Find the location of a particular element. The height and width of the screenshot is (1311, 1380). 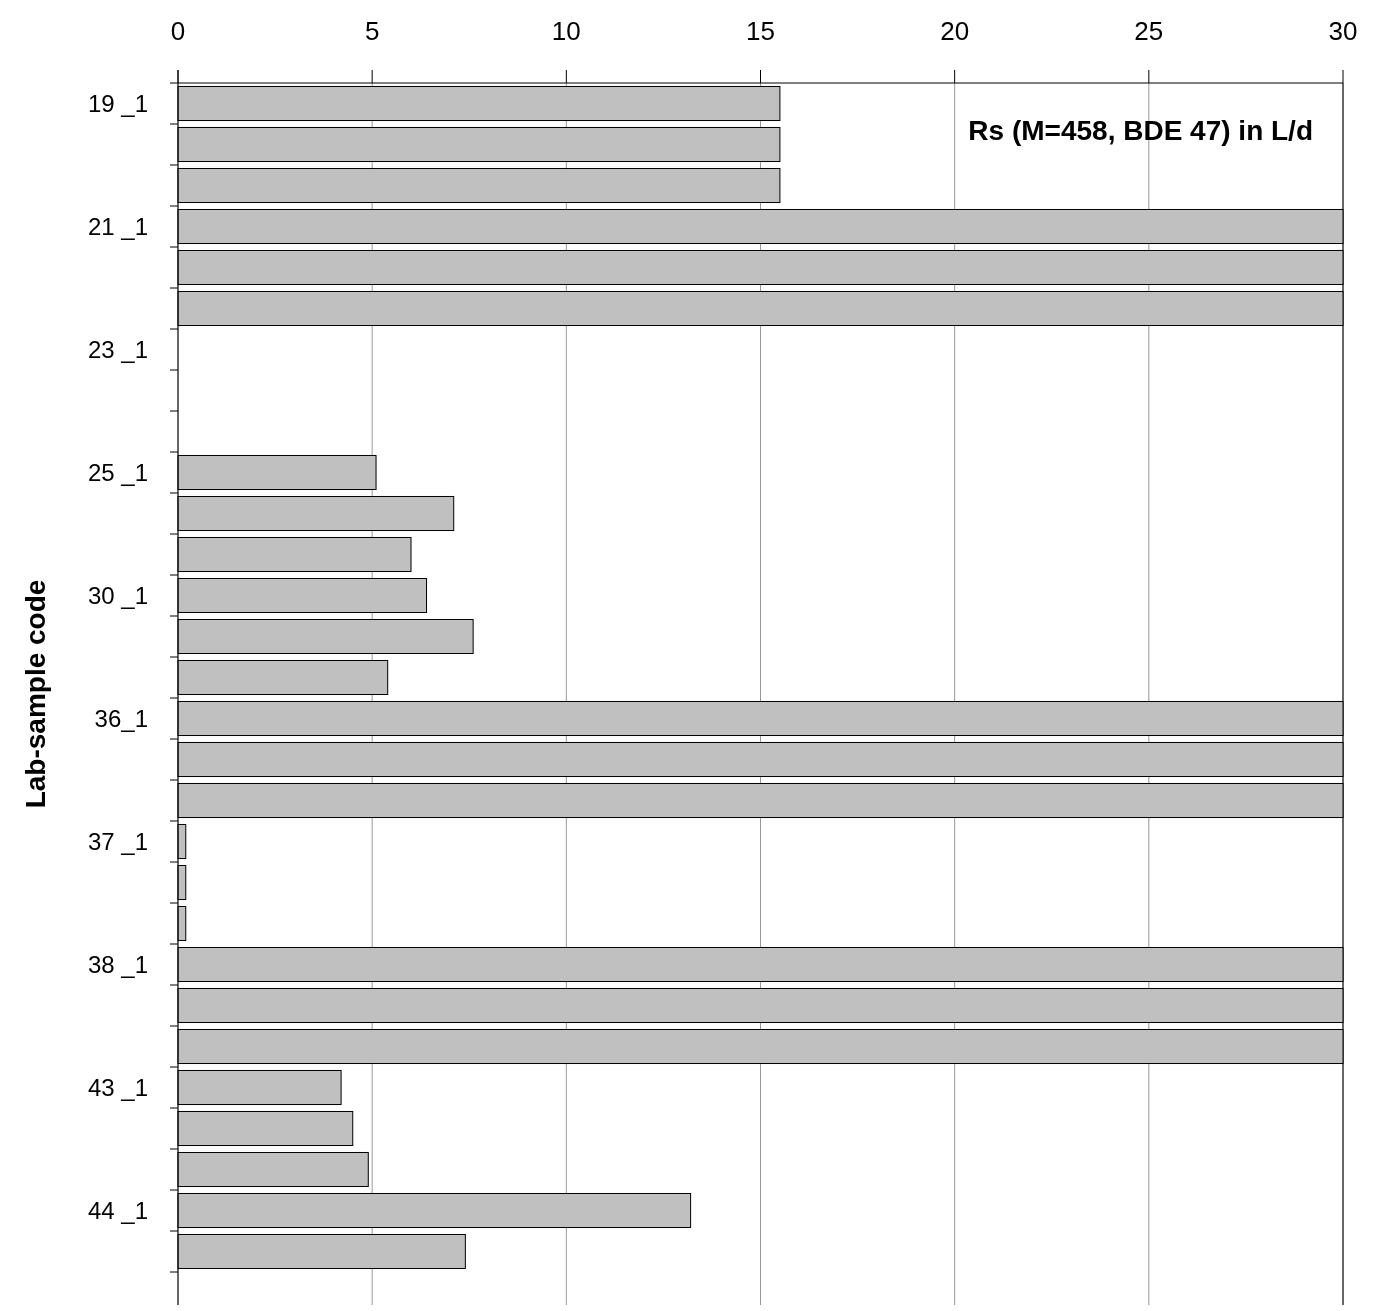

x-tick-label: 15 is located at coordinates (760, 31).